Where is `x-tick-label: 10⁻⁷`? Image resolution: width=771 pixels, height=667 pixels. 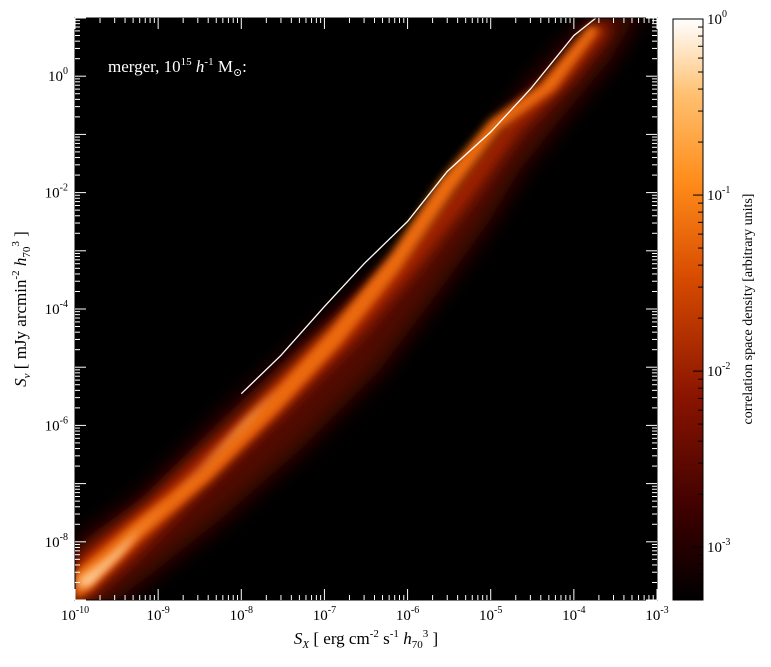 x-tick-label: 10⁻⁷ is located at coordinates (324, 614).